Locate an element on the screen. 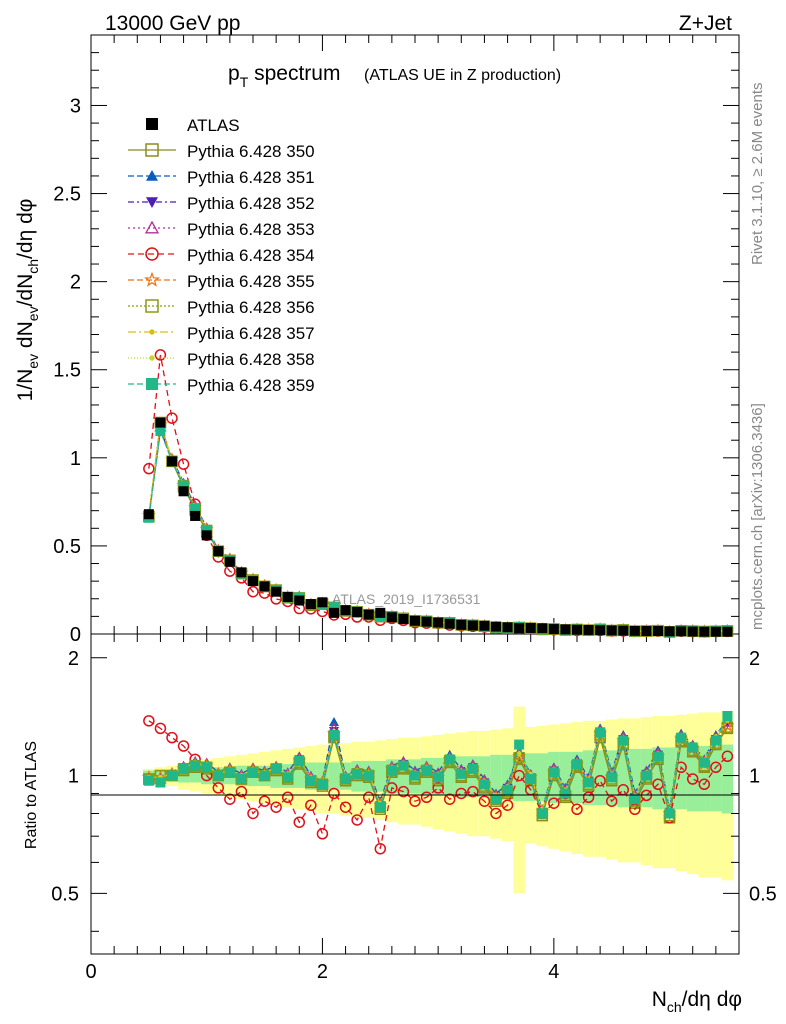  y-tick-label: 2 is located at coordinates (75, 283).